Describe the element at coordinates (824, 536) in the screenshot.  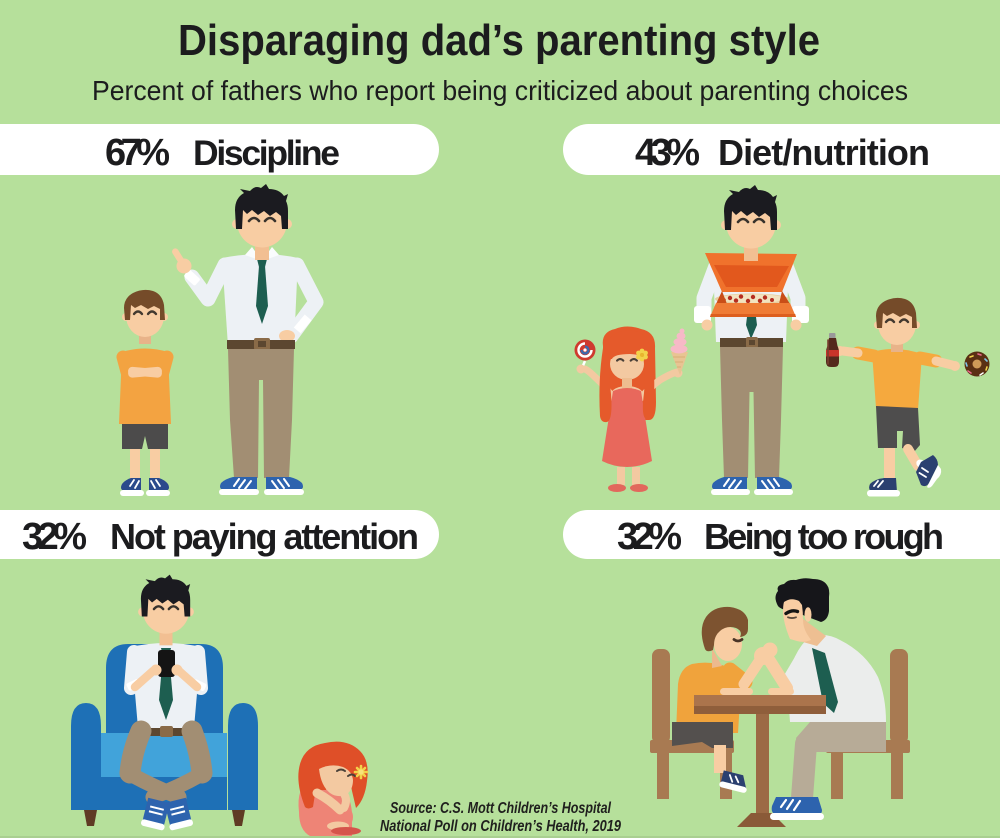
I see `svg-text: Being too rough` at that location.